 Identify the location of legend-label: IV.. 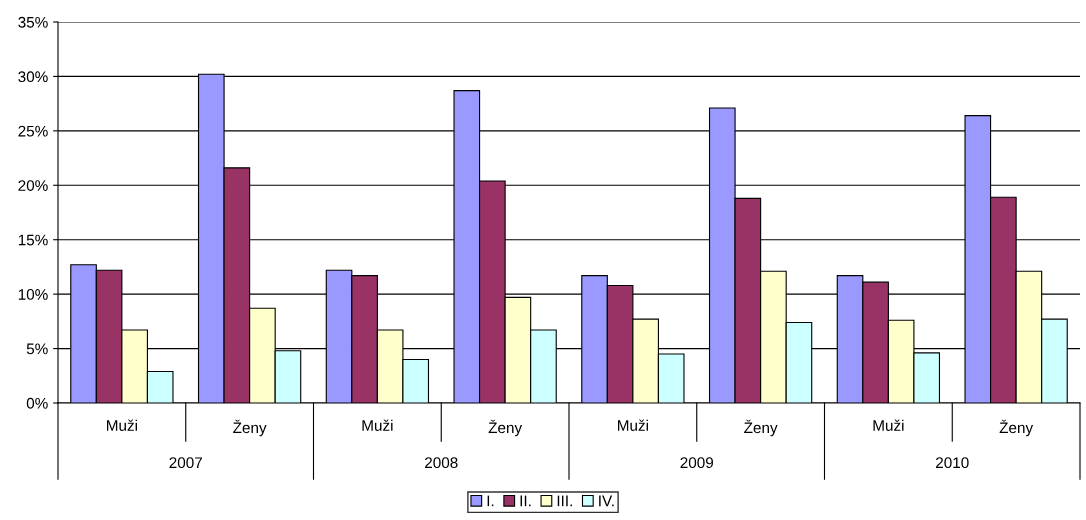
(606, 501).